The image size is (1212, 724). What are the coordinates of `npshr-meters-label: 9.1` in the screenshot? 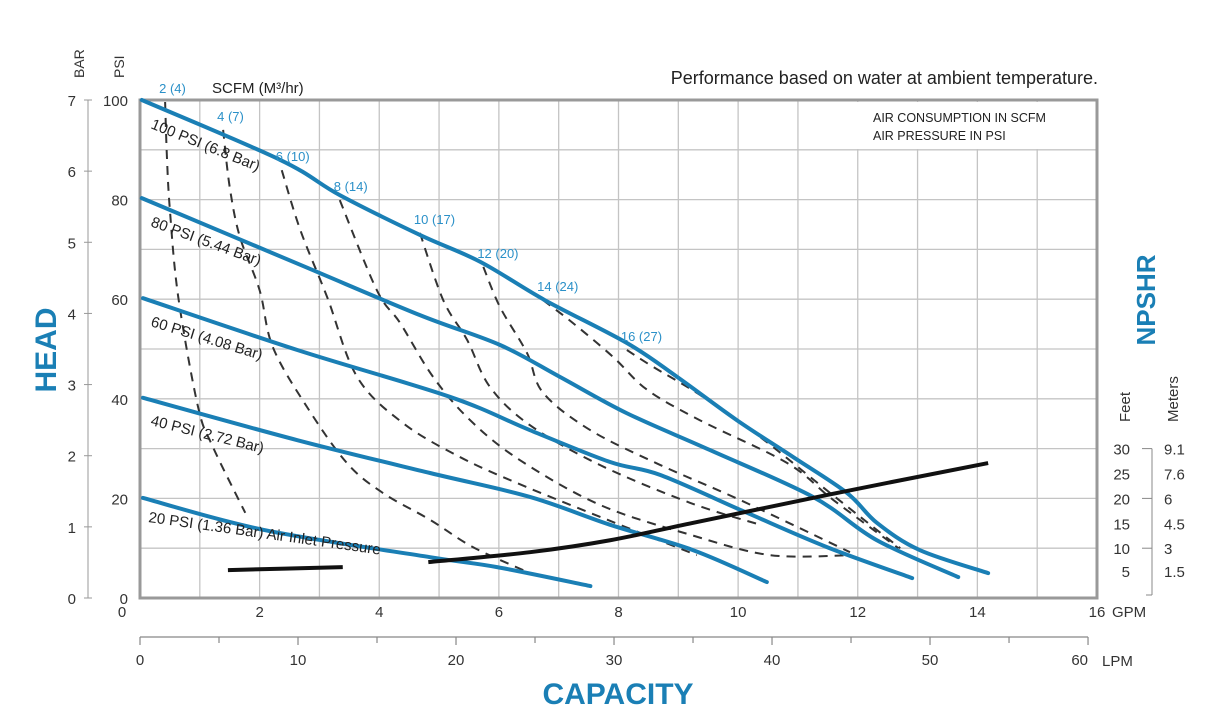 It's located at (1174, 450).